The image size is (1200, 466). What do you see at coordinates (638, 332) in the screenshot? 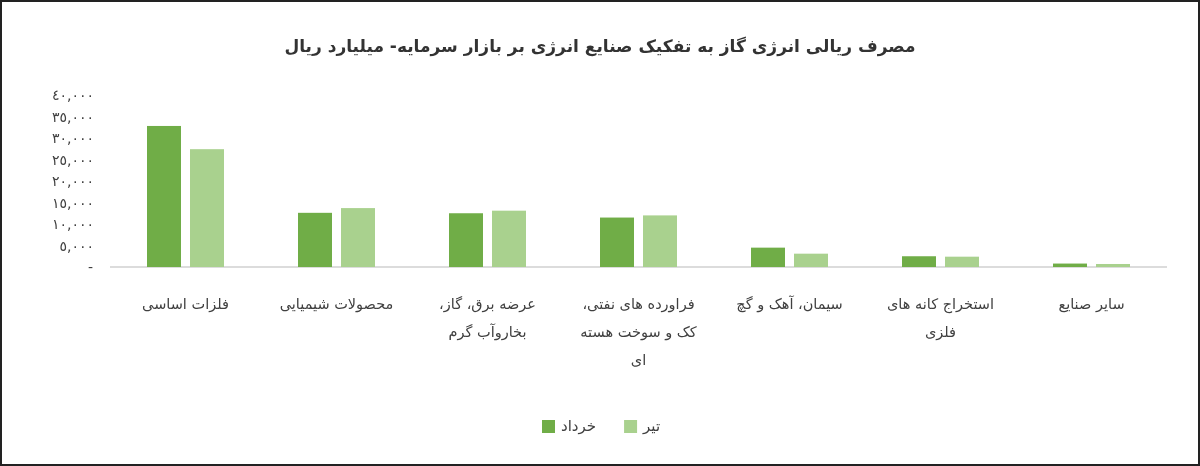
I see `x-tick-label: فراورده های نفتی، کک و سوخت هسته ای` at bounding box center [638, 332].